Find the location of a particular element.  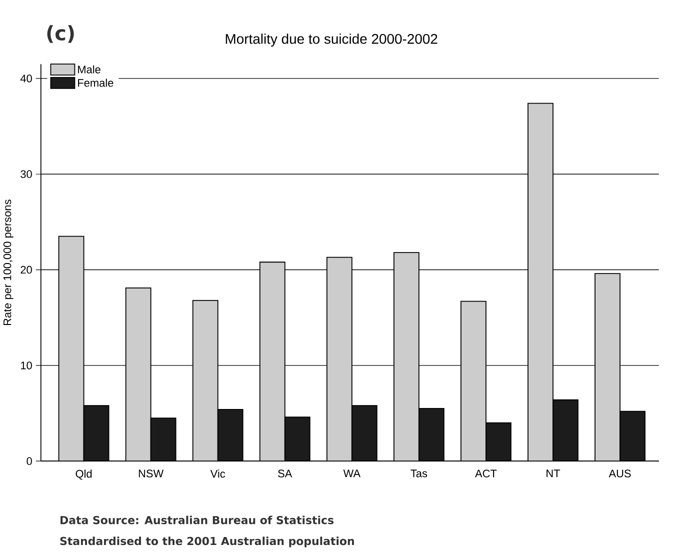

y-tick-label: 0 is located at coordinates (29, 461).